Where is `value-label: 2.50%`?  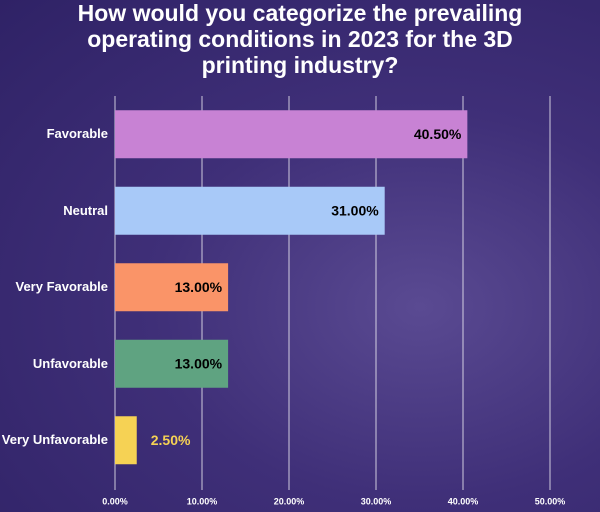
value-label: 2.50% is located at coordinates (171, 440).